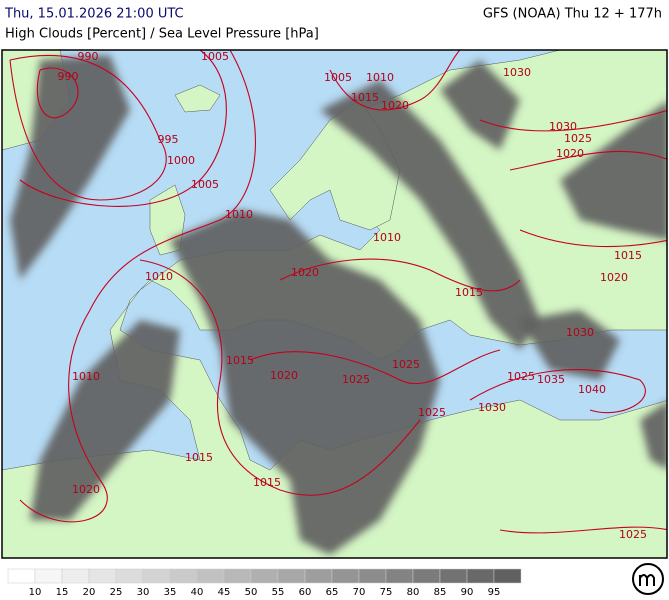  I want to click on legend-label: 50, so click(251, 592).